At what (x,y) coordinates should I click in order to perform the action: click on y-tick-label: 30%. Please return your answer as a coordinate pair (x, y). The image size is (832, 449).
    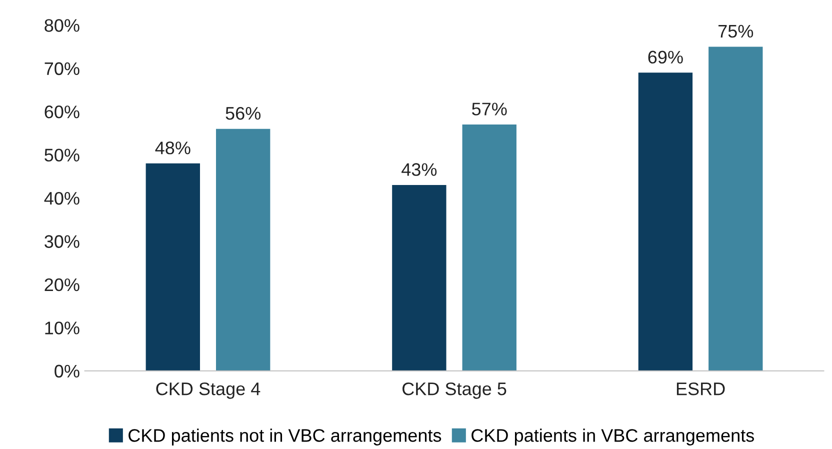
    Looking at the image, I should click on (62, 241).